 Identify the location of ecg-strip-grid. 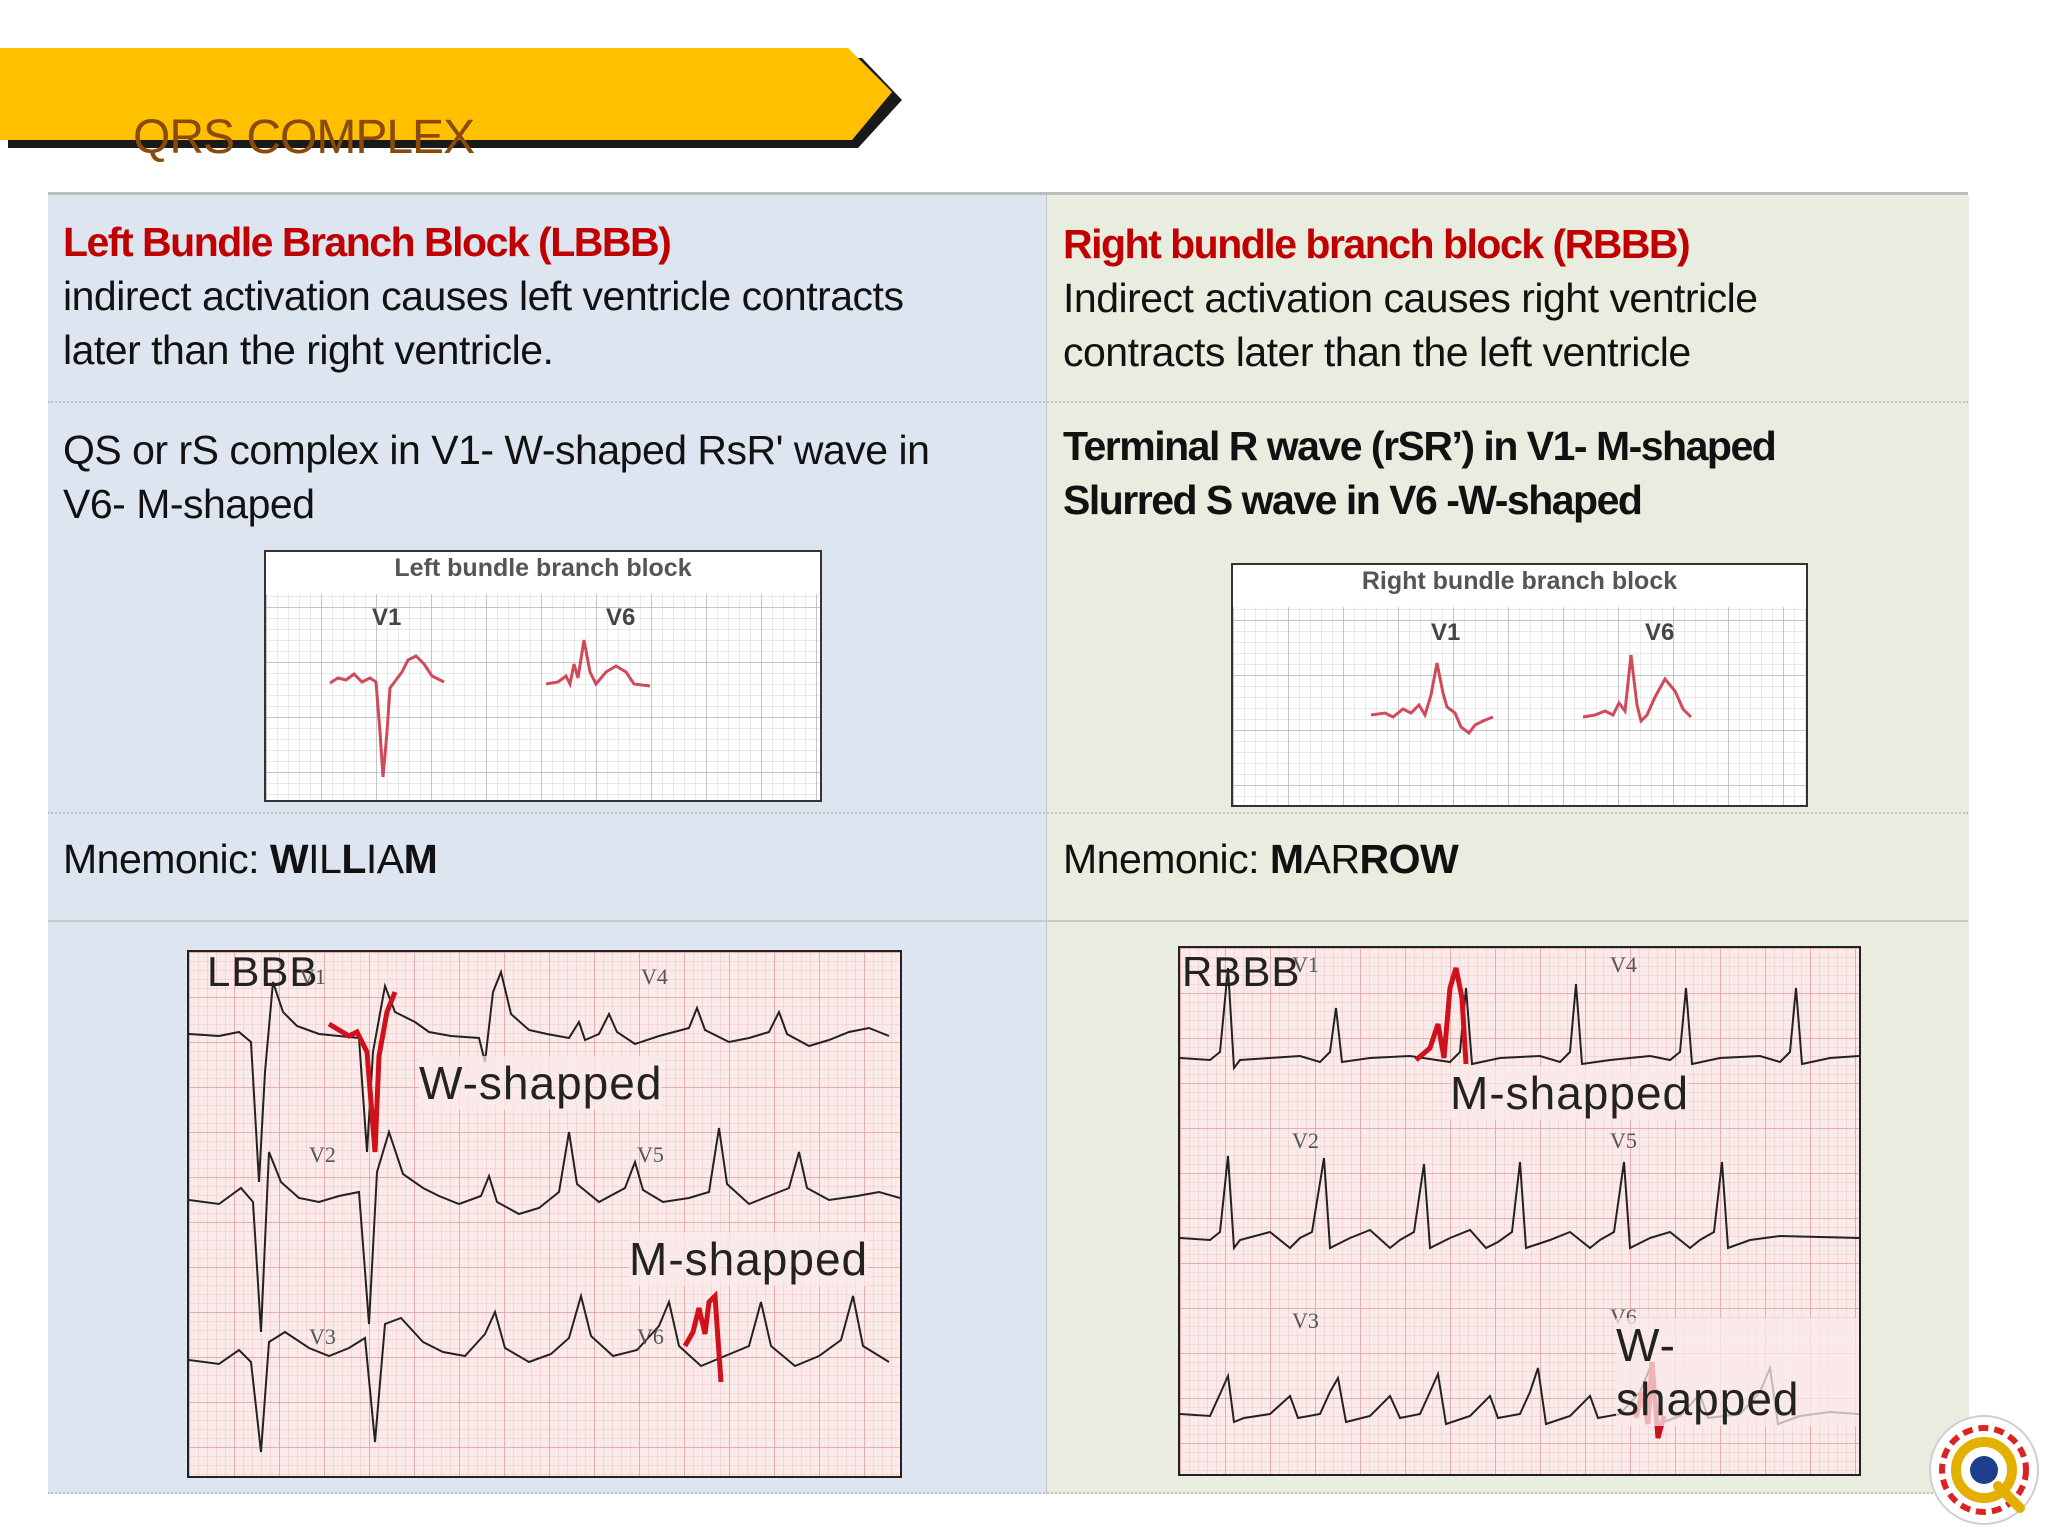
(544, 1214).